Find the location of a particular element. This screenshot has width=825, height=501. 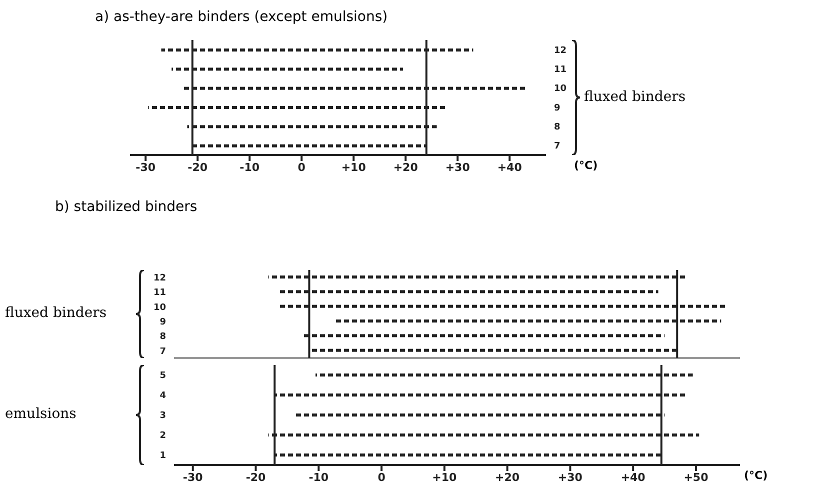

x-tick-label: +50 is located at coordinates (696, 477).